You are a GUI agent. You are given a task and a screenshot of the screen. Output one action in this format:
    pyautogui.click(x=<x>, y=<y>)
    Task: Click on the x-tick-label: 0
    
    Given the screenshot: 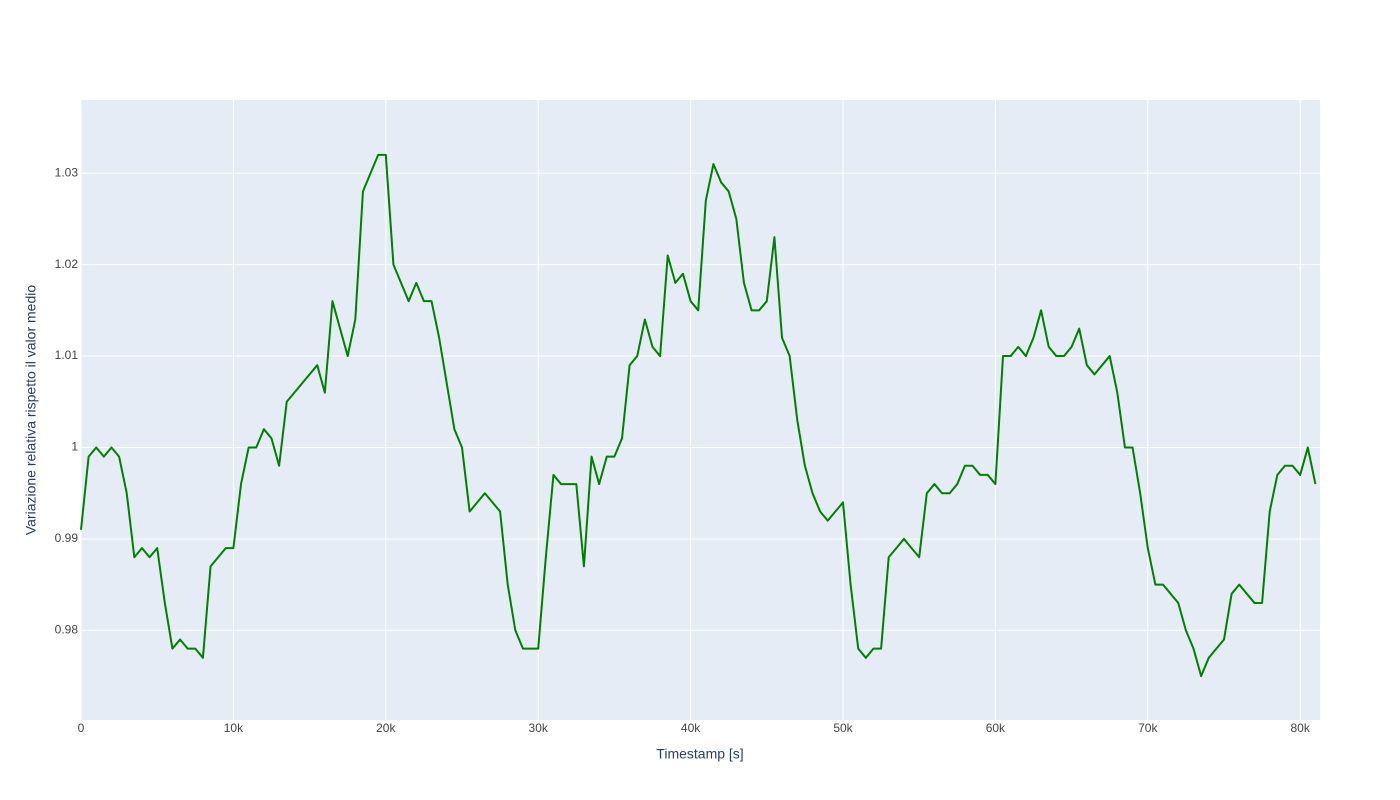 What is the action you would take?
    pyautogui.click(x=81, y=728)
    